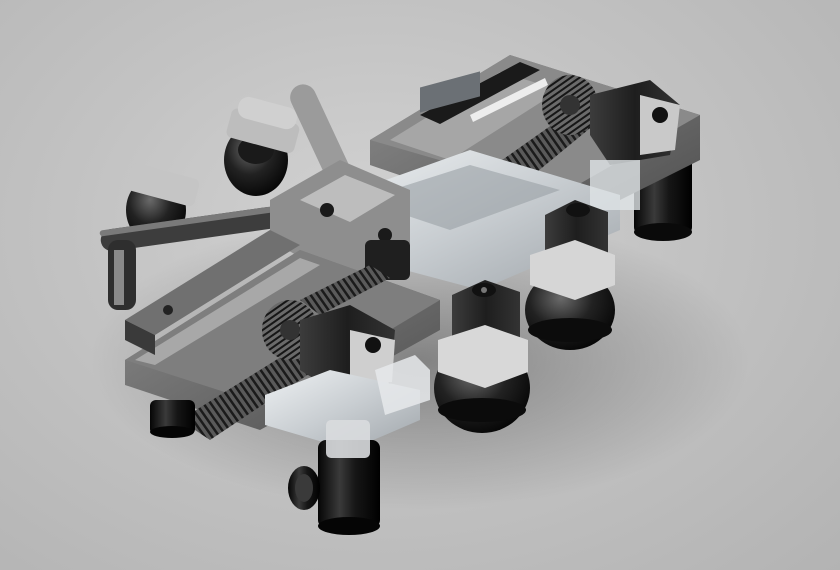 Image resolution: width=840 pixels, height=570 pixels. Describe the element at coordinates (345, 290) in the screenshot. I see `mid-gear-rack` at that location.